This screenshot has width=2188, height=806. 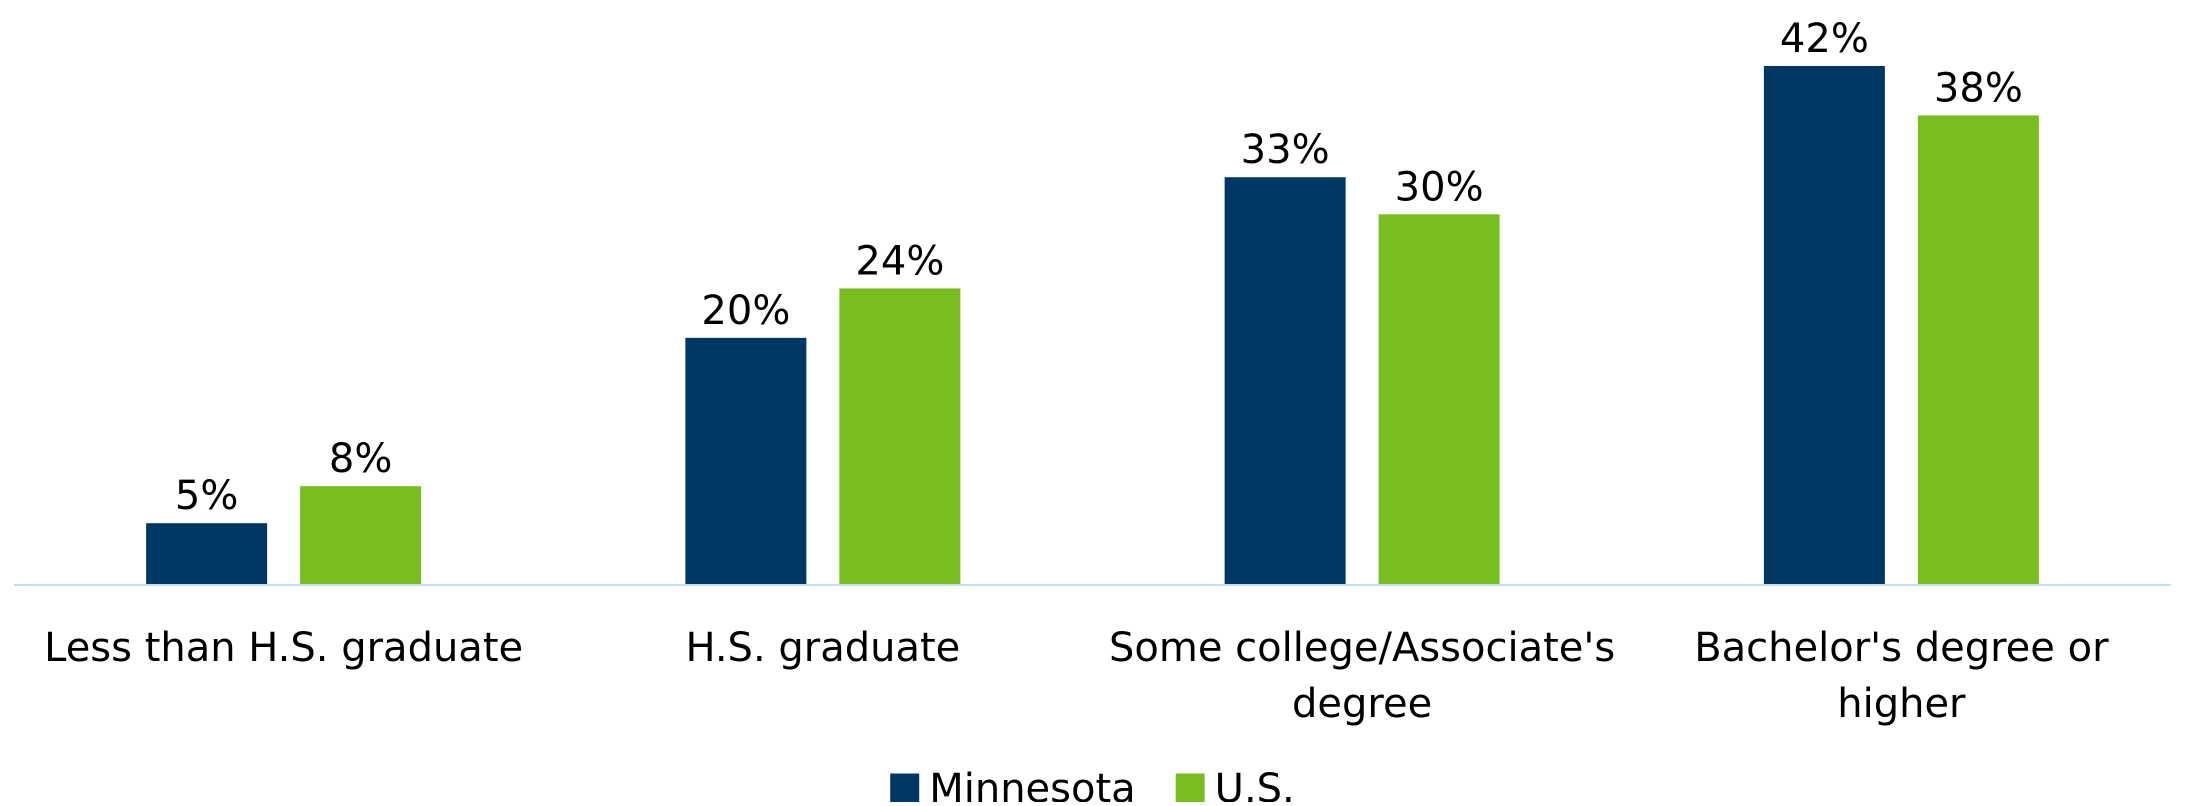 What do you see at coordinates (1255, 784) in the screenshot?
I see `legend-label: U.S.` at bounding box center [1255, 784].